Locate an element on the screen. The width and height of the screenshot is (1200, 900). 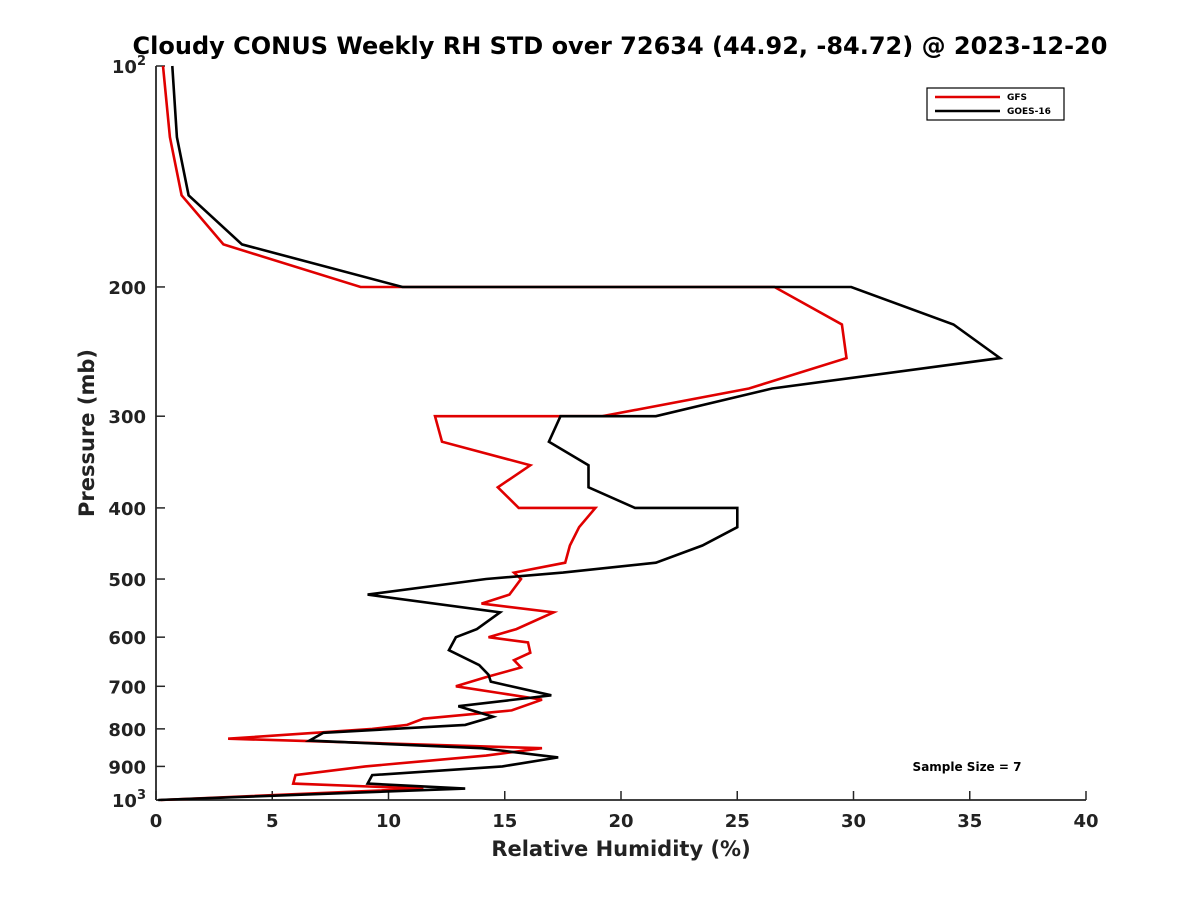
y-tick-label: 10³ is located at coordinates (129, 800).